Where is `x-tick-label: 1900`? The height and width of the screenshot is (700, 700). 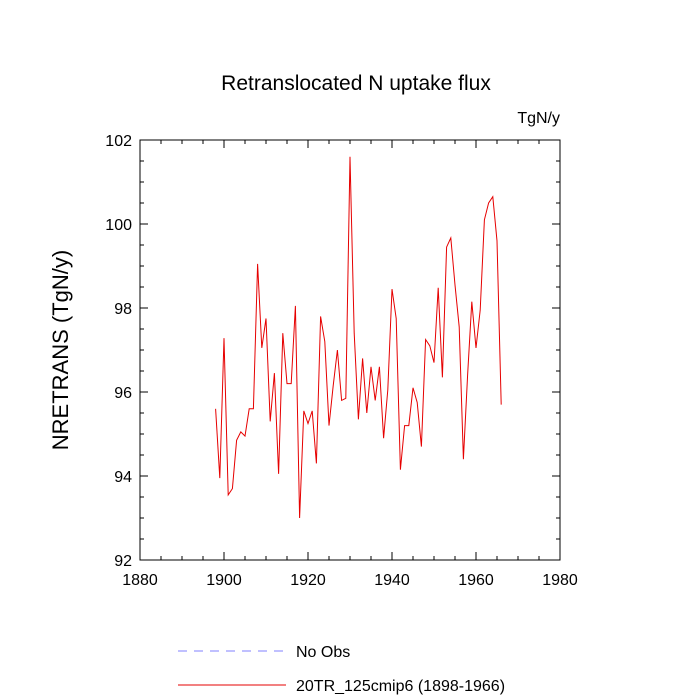 x-tick-label: 1900 is located at coordinates (224, 580).